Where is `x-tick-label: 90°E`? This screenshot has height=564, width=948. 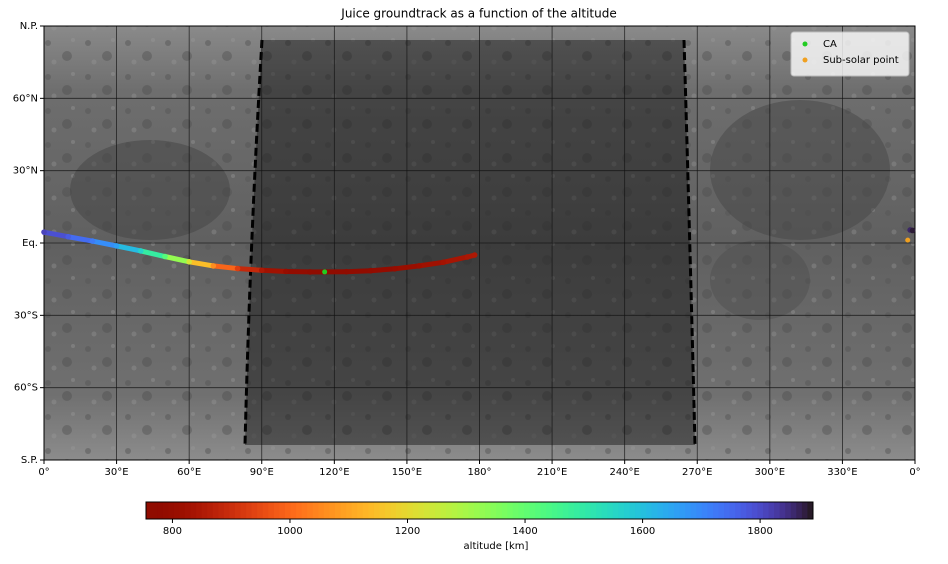 x-tick-label: 90°E is located at coordinates (262, 472).